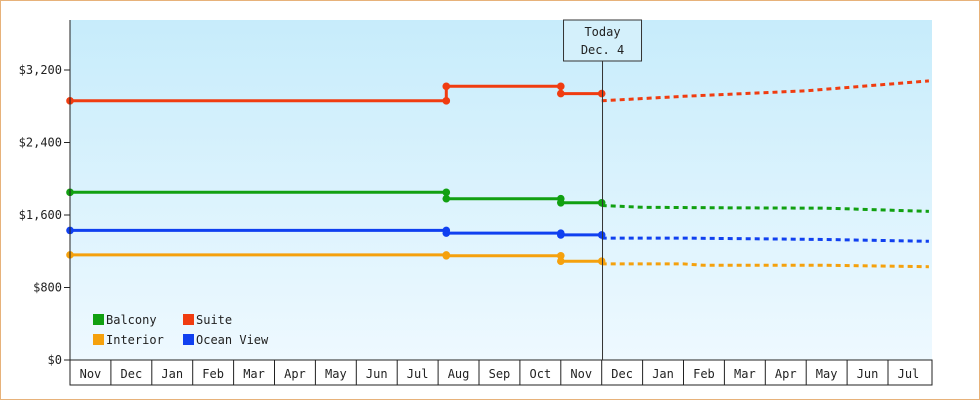  I want to click on y-tick-label: $800, so click(47, 288).